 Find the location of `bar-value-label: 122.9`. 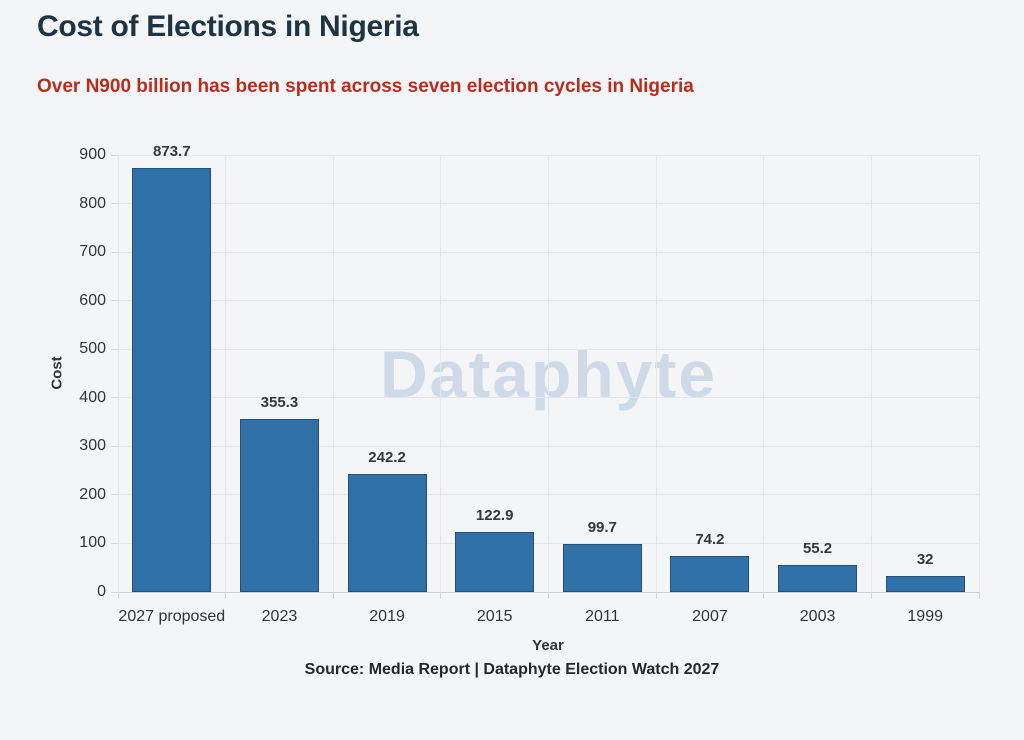

bar-value-label: 122.9 is located at coordinates (494, 516).